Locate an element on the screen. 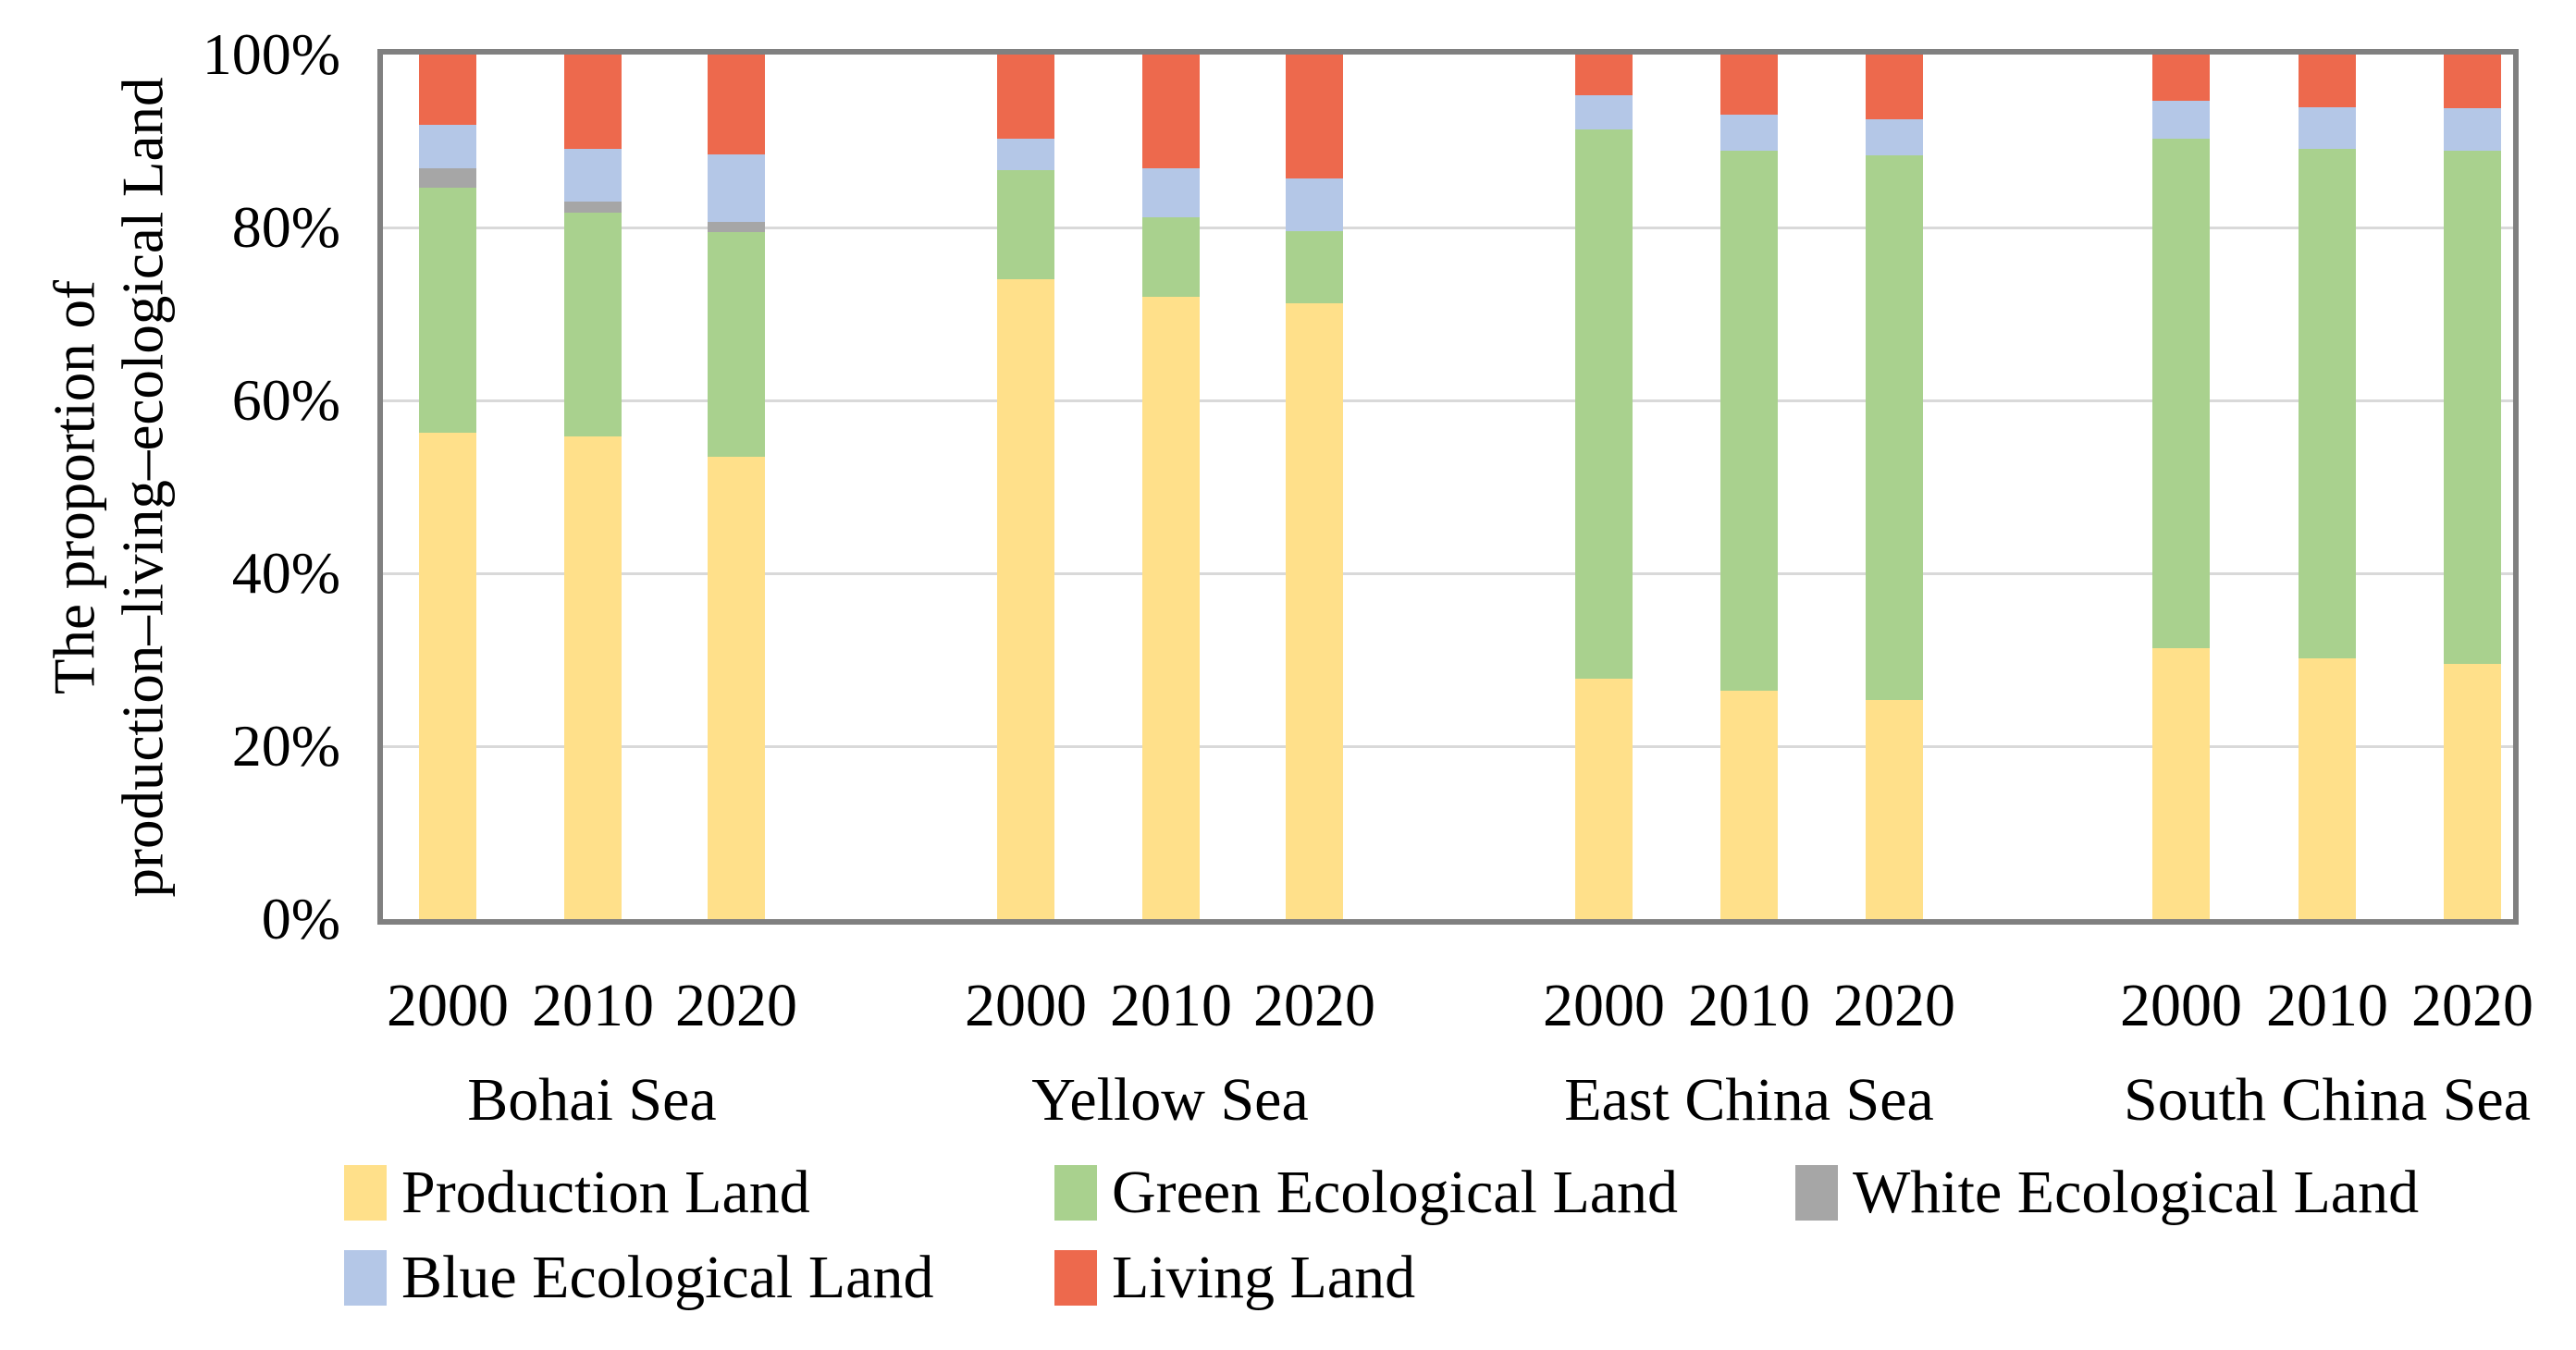  year-label-east-china-sea-2010: 2010 is located at coordinates (1749, 1006).